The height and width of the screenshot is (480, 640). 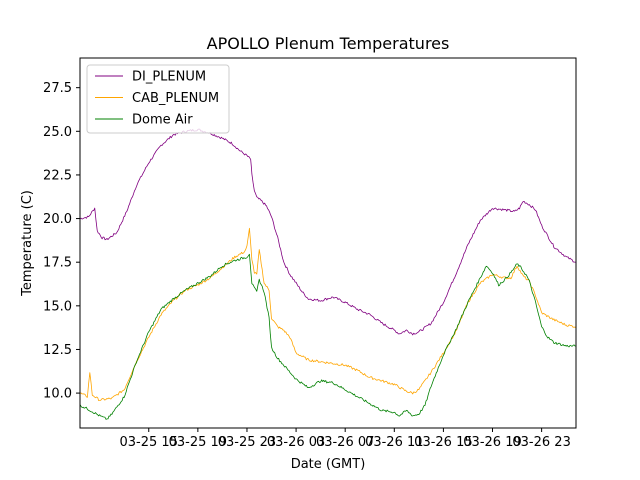 What do you see at coordinates (57, 132) in the screenshot?
I see `y-tick-label: 25.0` at bounding box center [57, 132].